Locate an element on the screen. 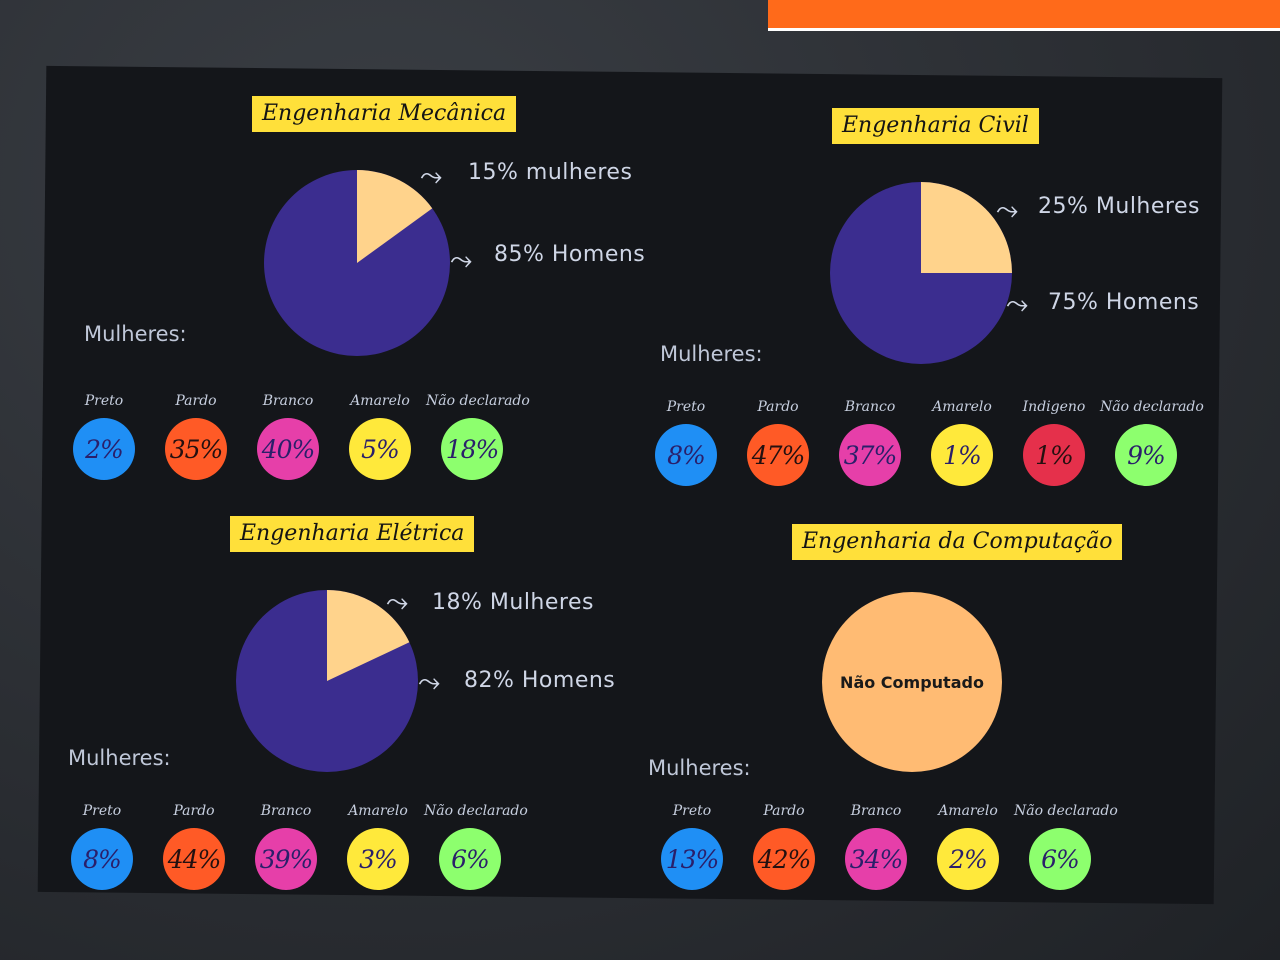  race-stat-item: Amarelo 2% is located at coordinates (968, 845).